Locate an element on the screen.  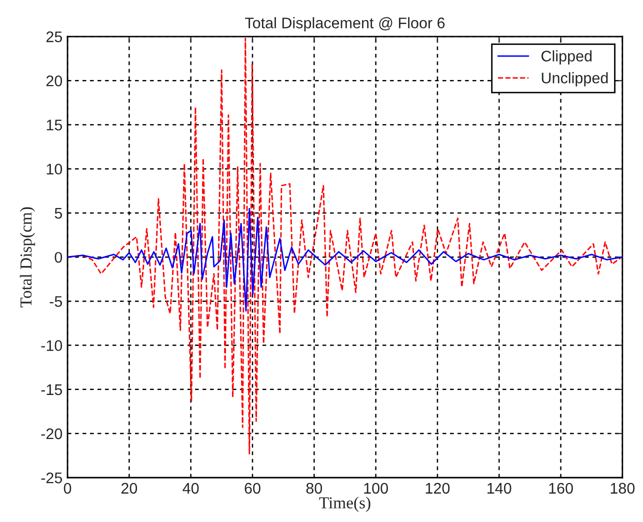
x-tick-label: 140 is located at coordinates (500, 488).